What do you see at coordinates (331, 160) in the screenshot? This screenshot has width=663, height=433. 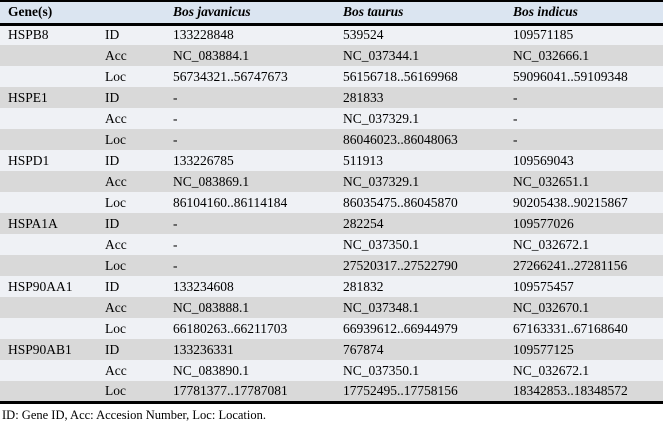 I see `table-row: HSPD1 ID 133226785 511913 109569043` at bounding box center [331, 160].